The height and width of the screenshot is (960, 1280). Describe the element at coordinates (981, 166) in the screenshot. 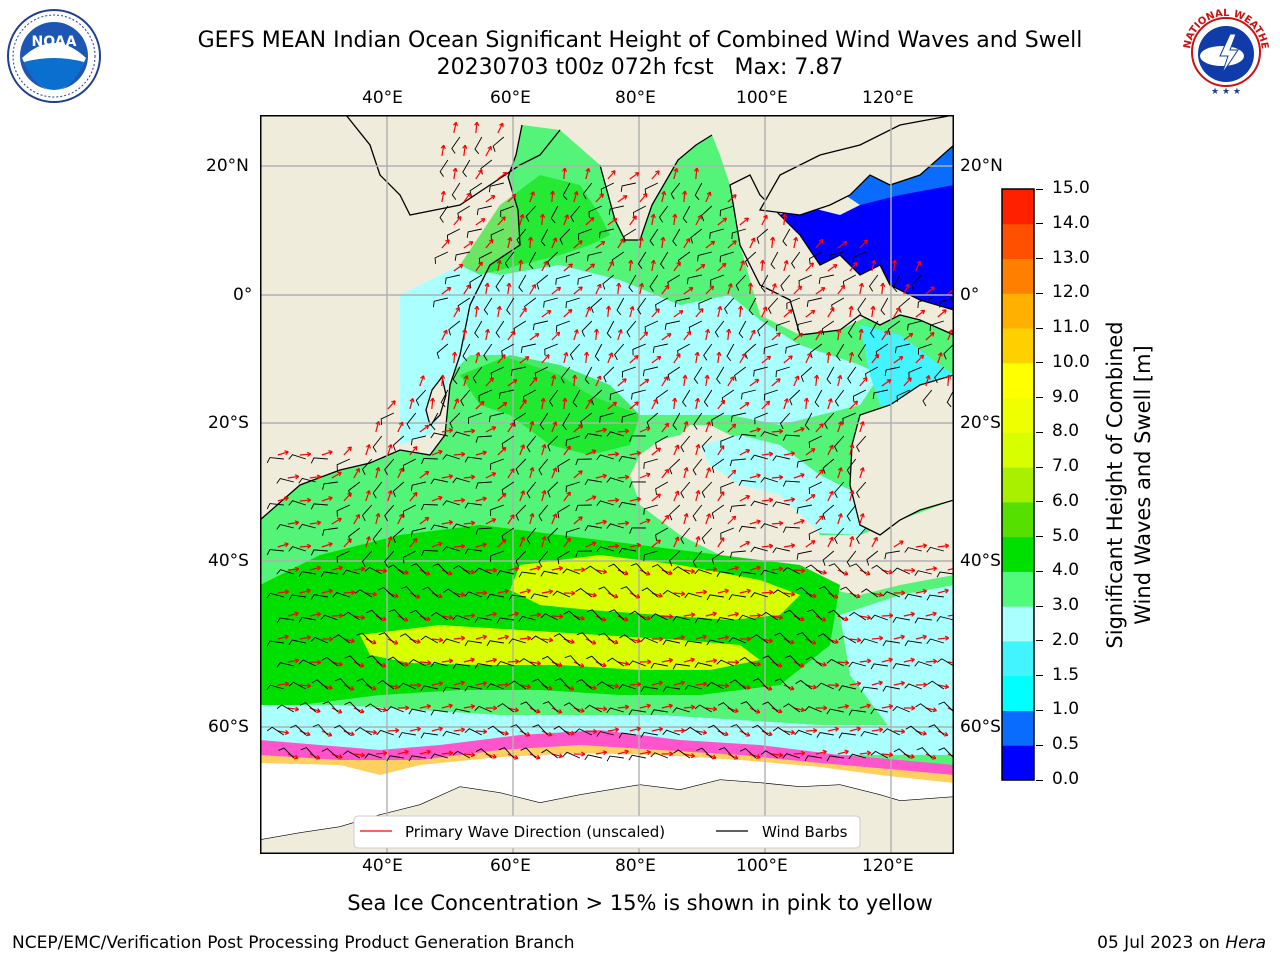

I see `right-lat-20n: 20°N` at that location.